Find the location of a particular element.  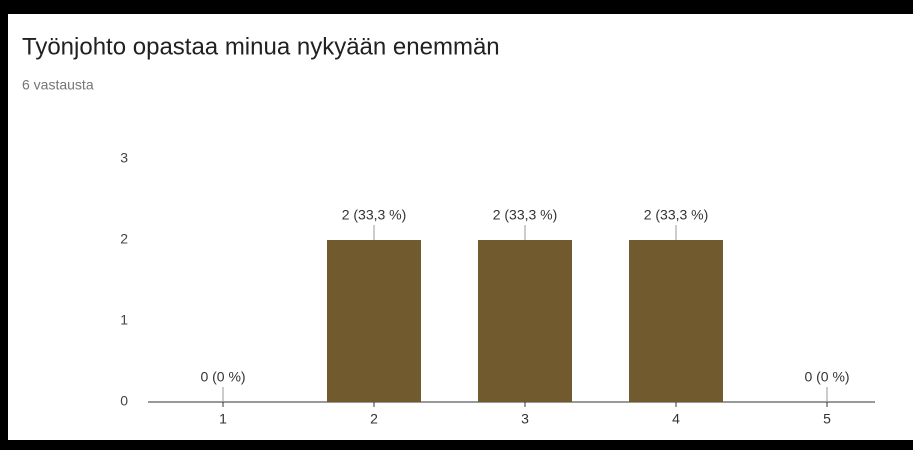

y-tick-label: 0 is located at coordinates (124, 401).